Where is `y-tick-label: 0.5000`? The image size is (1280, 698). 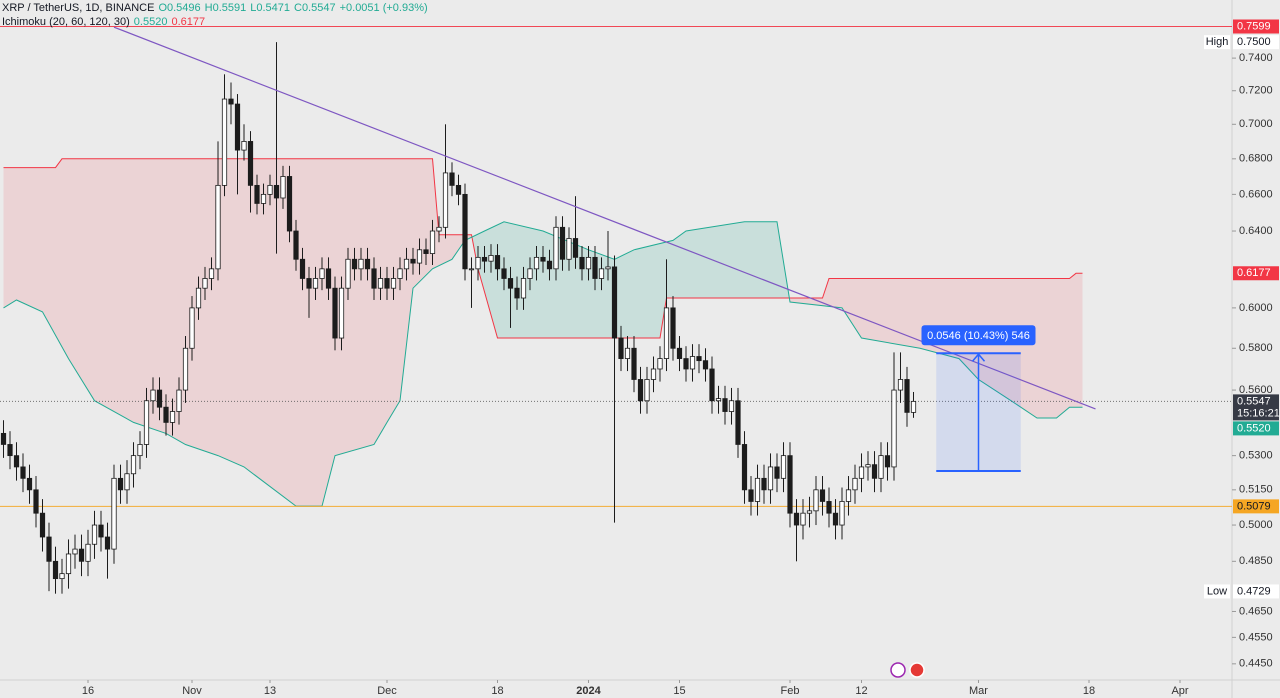
y-tick-label: 0.5000 is located at coordinates (1256, 525).